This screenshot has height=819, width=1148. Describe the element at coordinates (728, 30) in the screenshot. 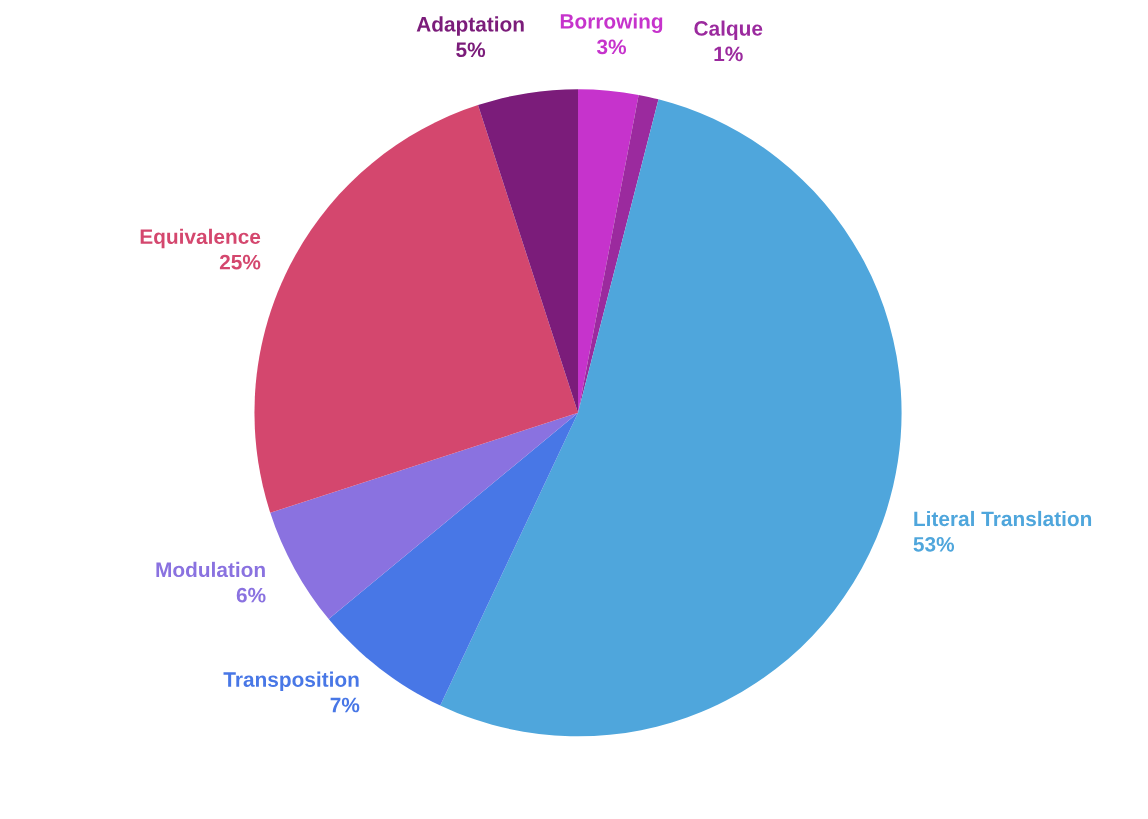

I see `slice-label: Calque` at that location.